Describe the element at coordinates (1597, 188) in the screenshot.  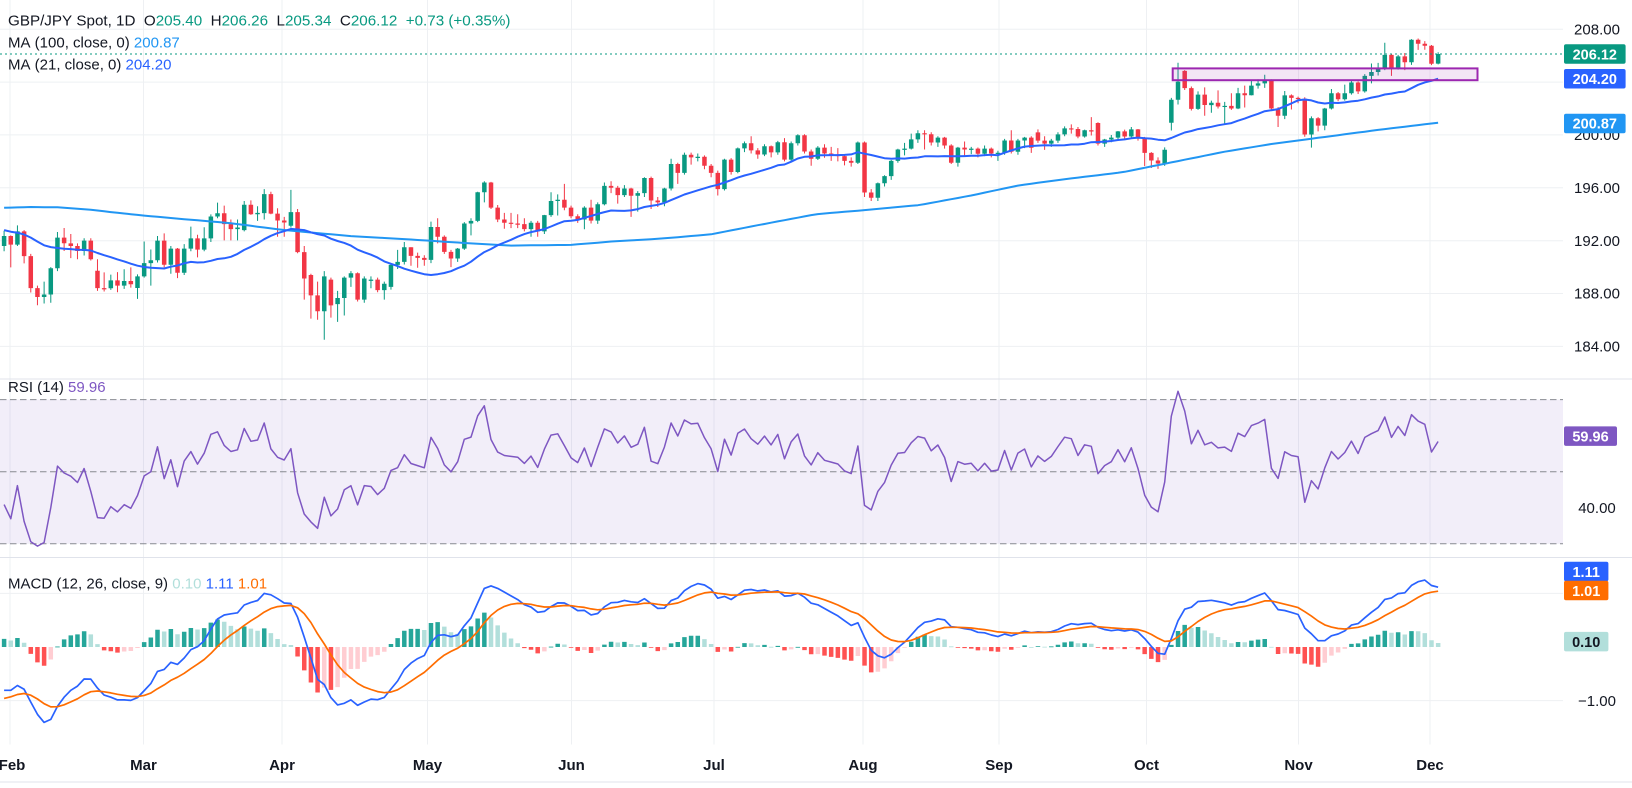
I see `svg-text: 196.00` at that location.